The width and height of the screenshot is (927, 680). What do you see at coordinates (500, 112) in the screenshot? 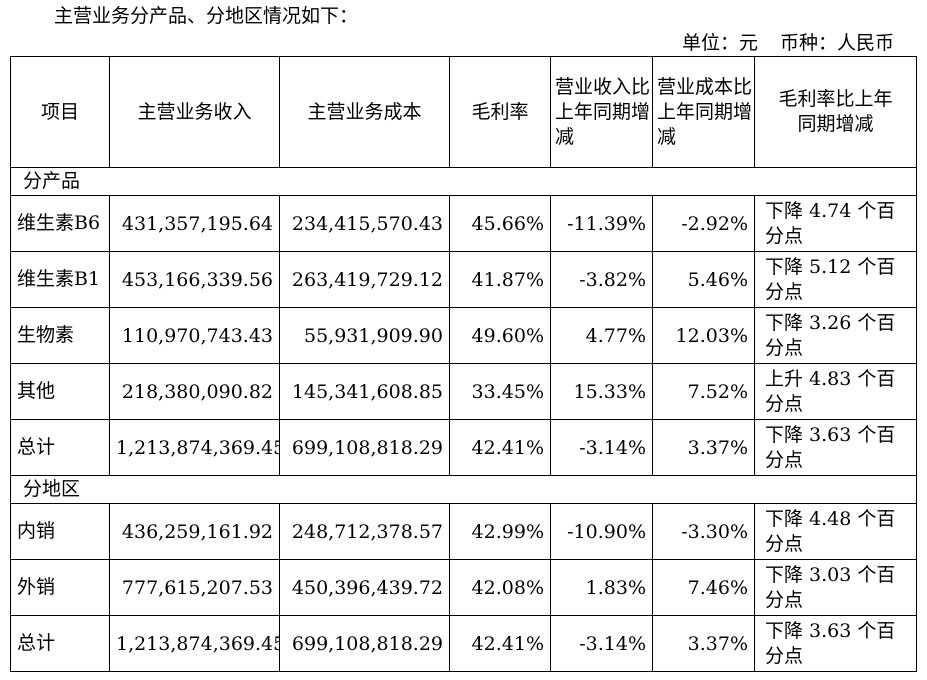
I see `header-margin: 毛利率` at bounding box center [500, 112].